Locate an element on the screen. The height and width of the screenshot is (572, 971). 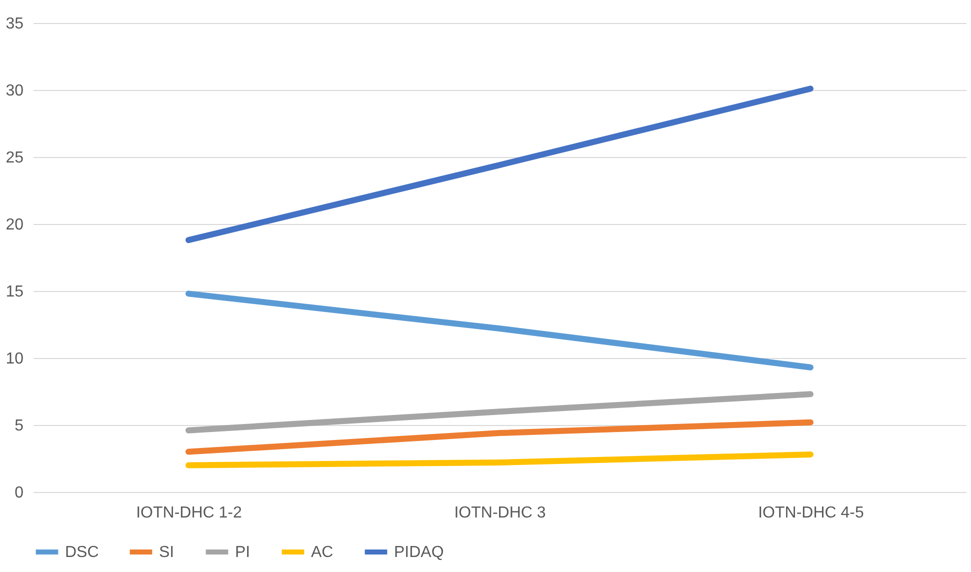
legend-label: PI is located at coordinates (242, 552).